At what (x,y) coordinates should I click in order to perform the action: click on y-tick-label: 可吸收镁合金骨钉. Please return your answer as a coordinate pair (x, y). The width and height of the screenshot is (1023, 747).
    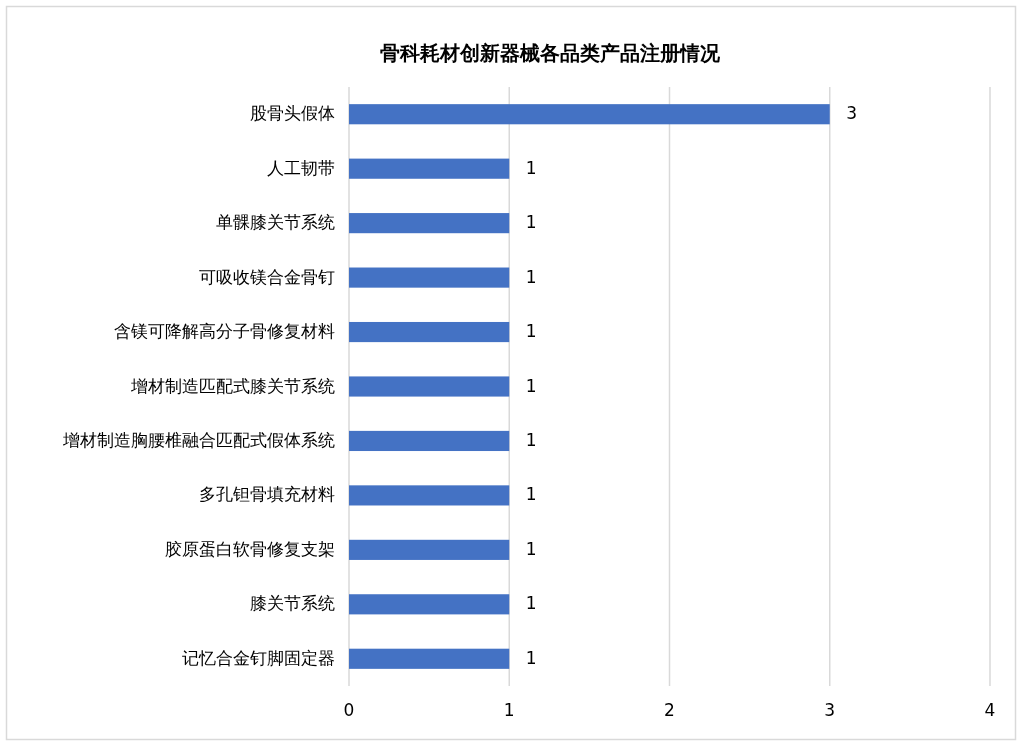
    Looking at the image, I should click on (267, 276).